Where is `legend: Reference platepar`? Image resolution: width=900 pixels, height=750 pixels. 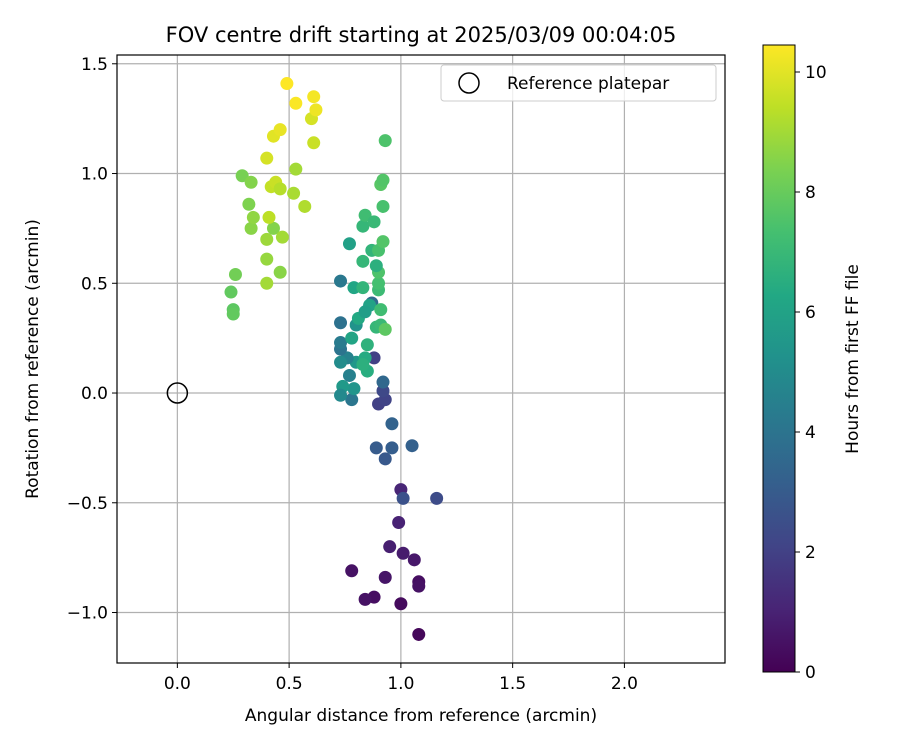 legend: Reference platepar is located at coordinates (578, 83).